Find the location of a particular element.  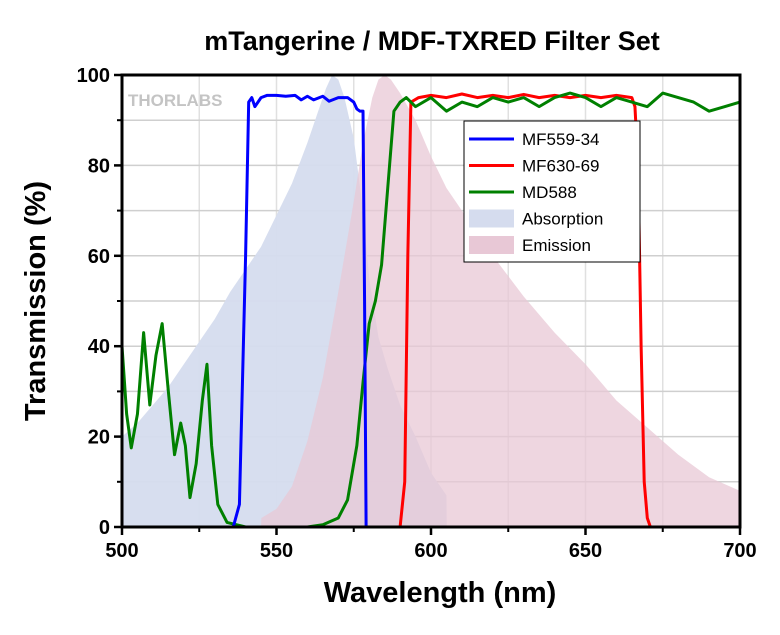

y-tick-label: 0 is located at coordinates (104, 528).